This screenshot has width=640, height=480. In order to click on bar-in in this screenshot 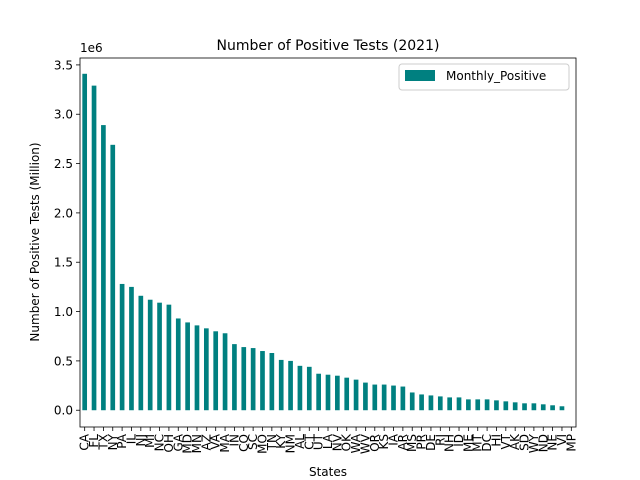, I will do `click(234, 377)`.